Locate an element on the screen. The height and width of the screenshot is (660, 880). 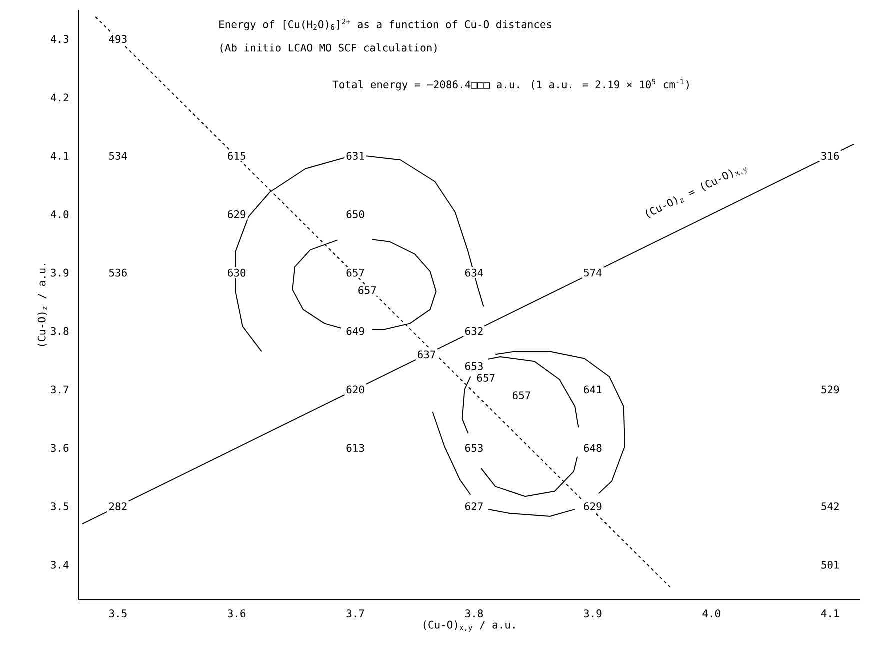
y-tick-label: 3.6 is located at coordinates (60, 448).